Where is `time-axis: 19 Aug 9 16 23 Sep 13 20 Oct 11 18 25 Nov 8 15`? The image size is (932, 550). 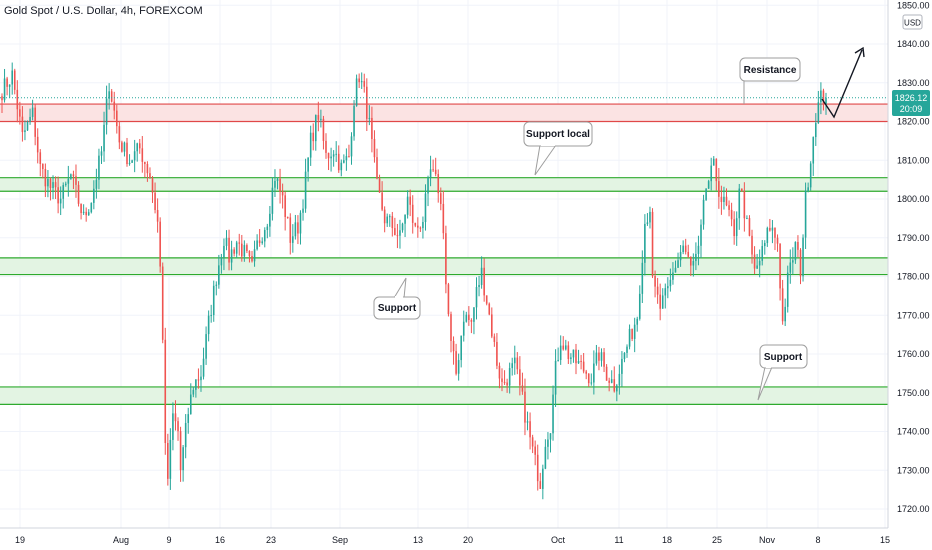 time-axis: 19 Aug 9 16 23 Sep 13 20 Oct 11 18 25 Nov 8 15 is located at coordinates (452, 540).